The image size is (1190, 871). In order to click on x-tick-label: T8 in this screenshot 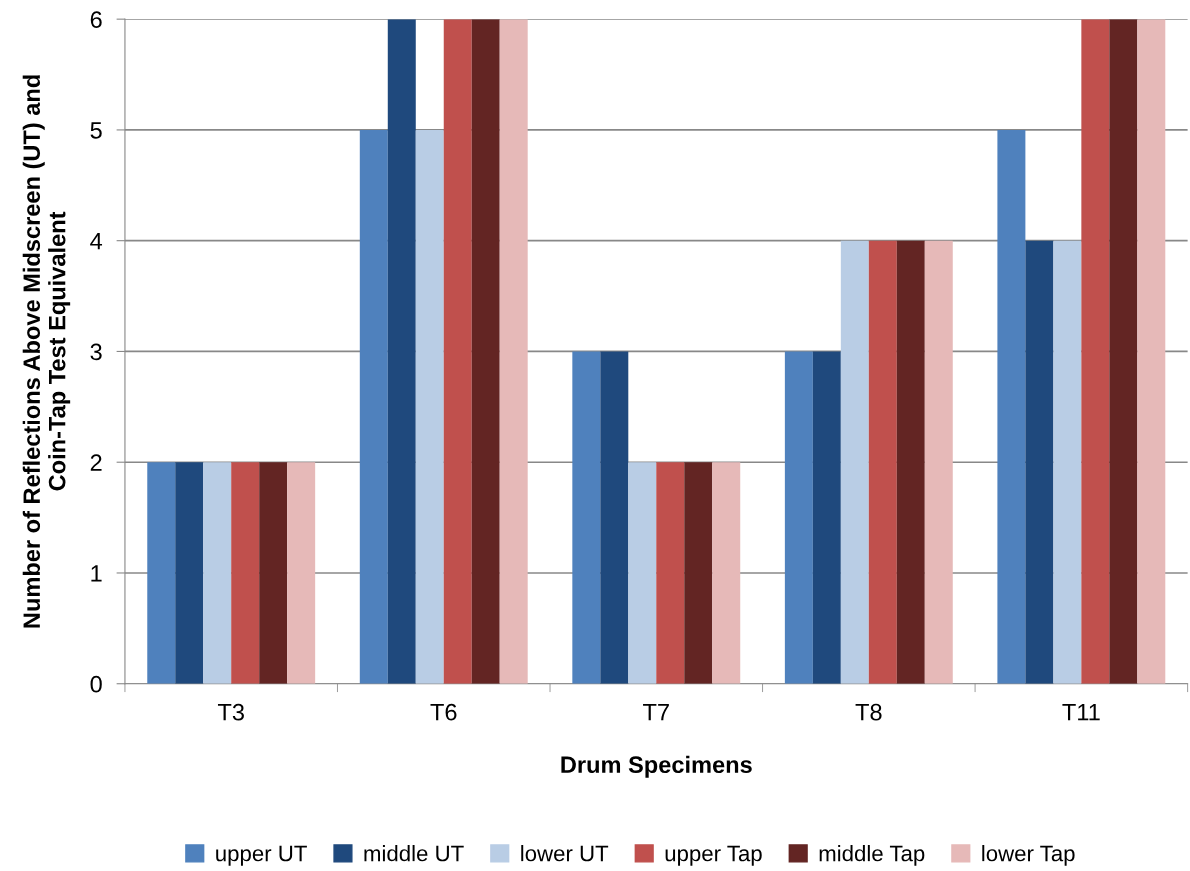, I will do `click(868, 712)`.